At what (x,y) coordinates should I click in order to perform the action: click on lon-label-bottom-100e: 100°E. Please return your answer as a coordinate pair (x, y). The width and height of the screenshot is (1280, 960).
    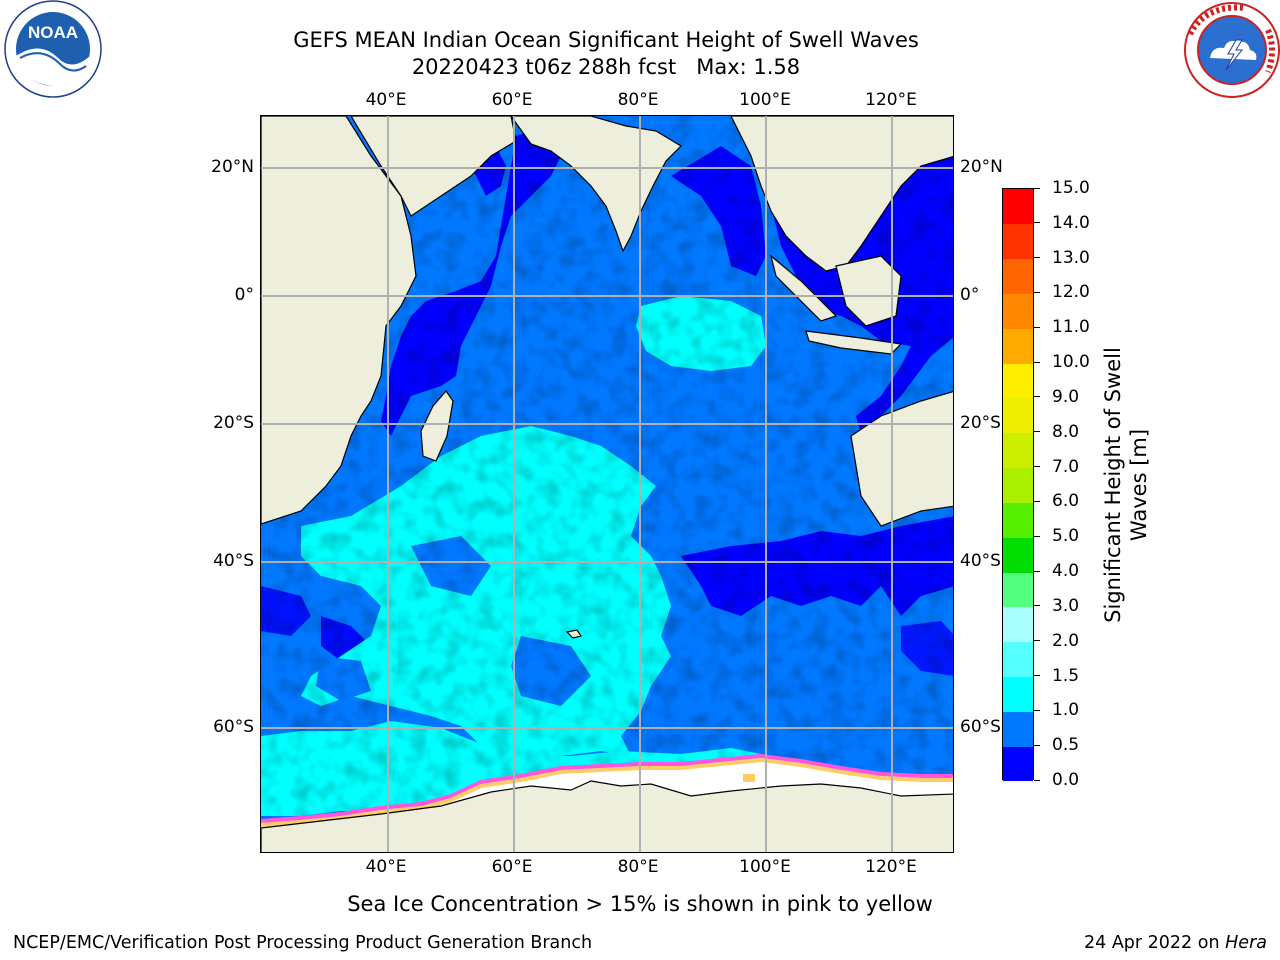
    Looking at the image, I should click on (765, 867).